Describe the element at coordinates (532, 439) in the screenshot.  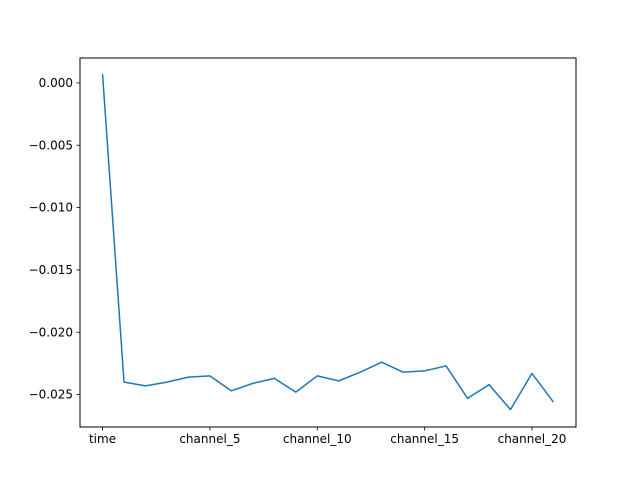
I see `x-tick-label: channel_20` at that location.